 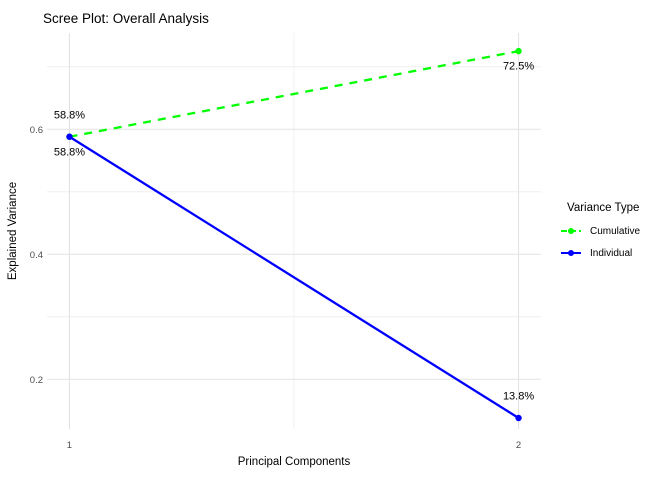 I want to click on x-tick-label: 2, so click(x=518, y=445).